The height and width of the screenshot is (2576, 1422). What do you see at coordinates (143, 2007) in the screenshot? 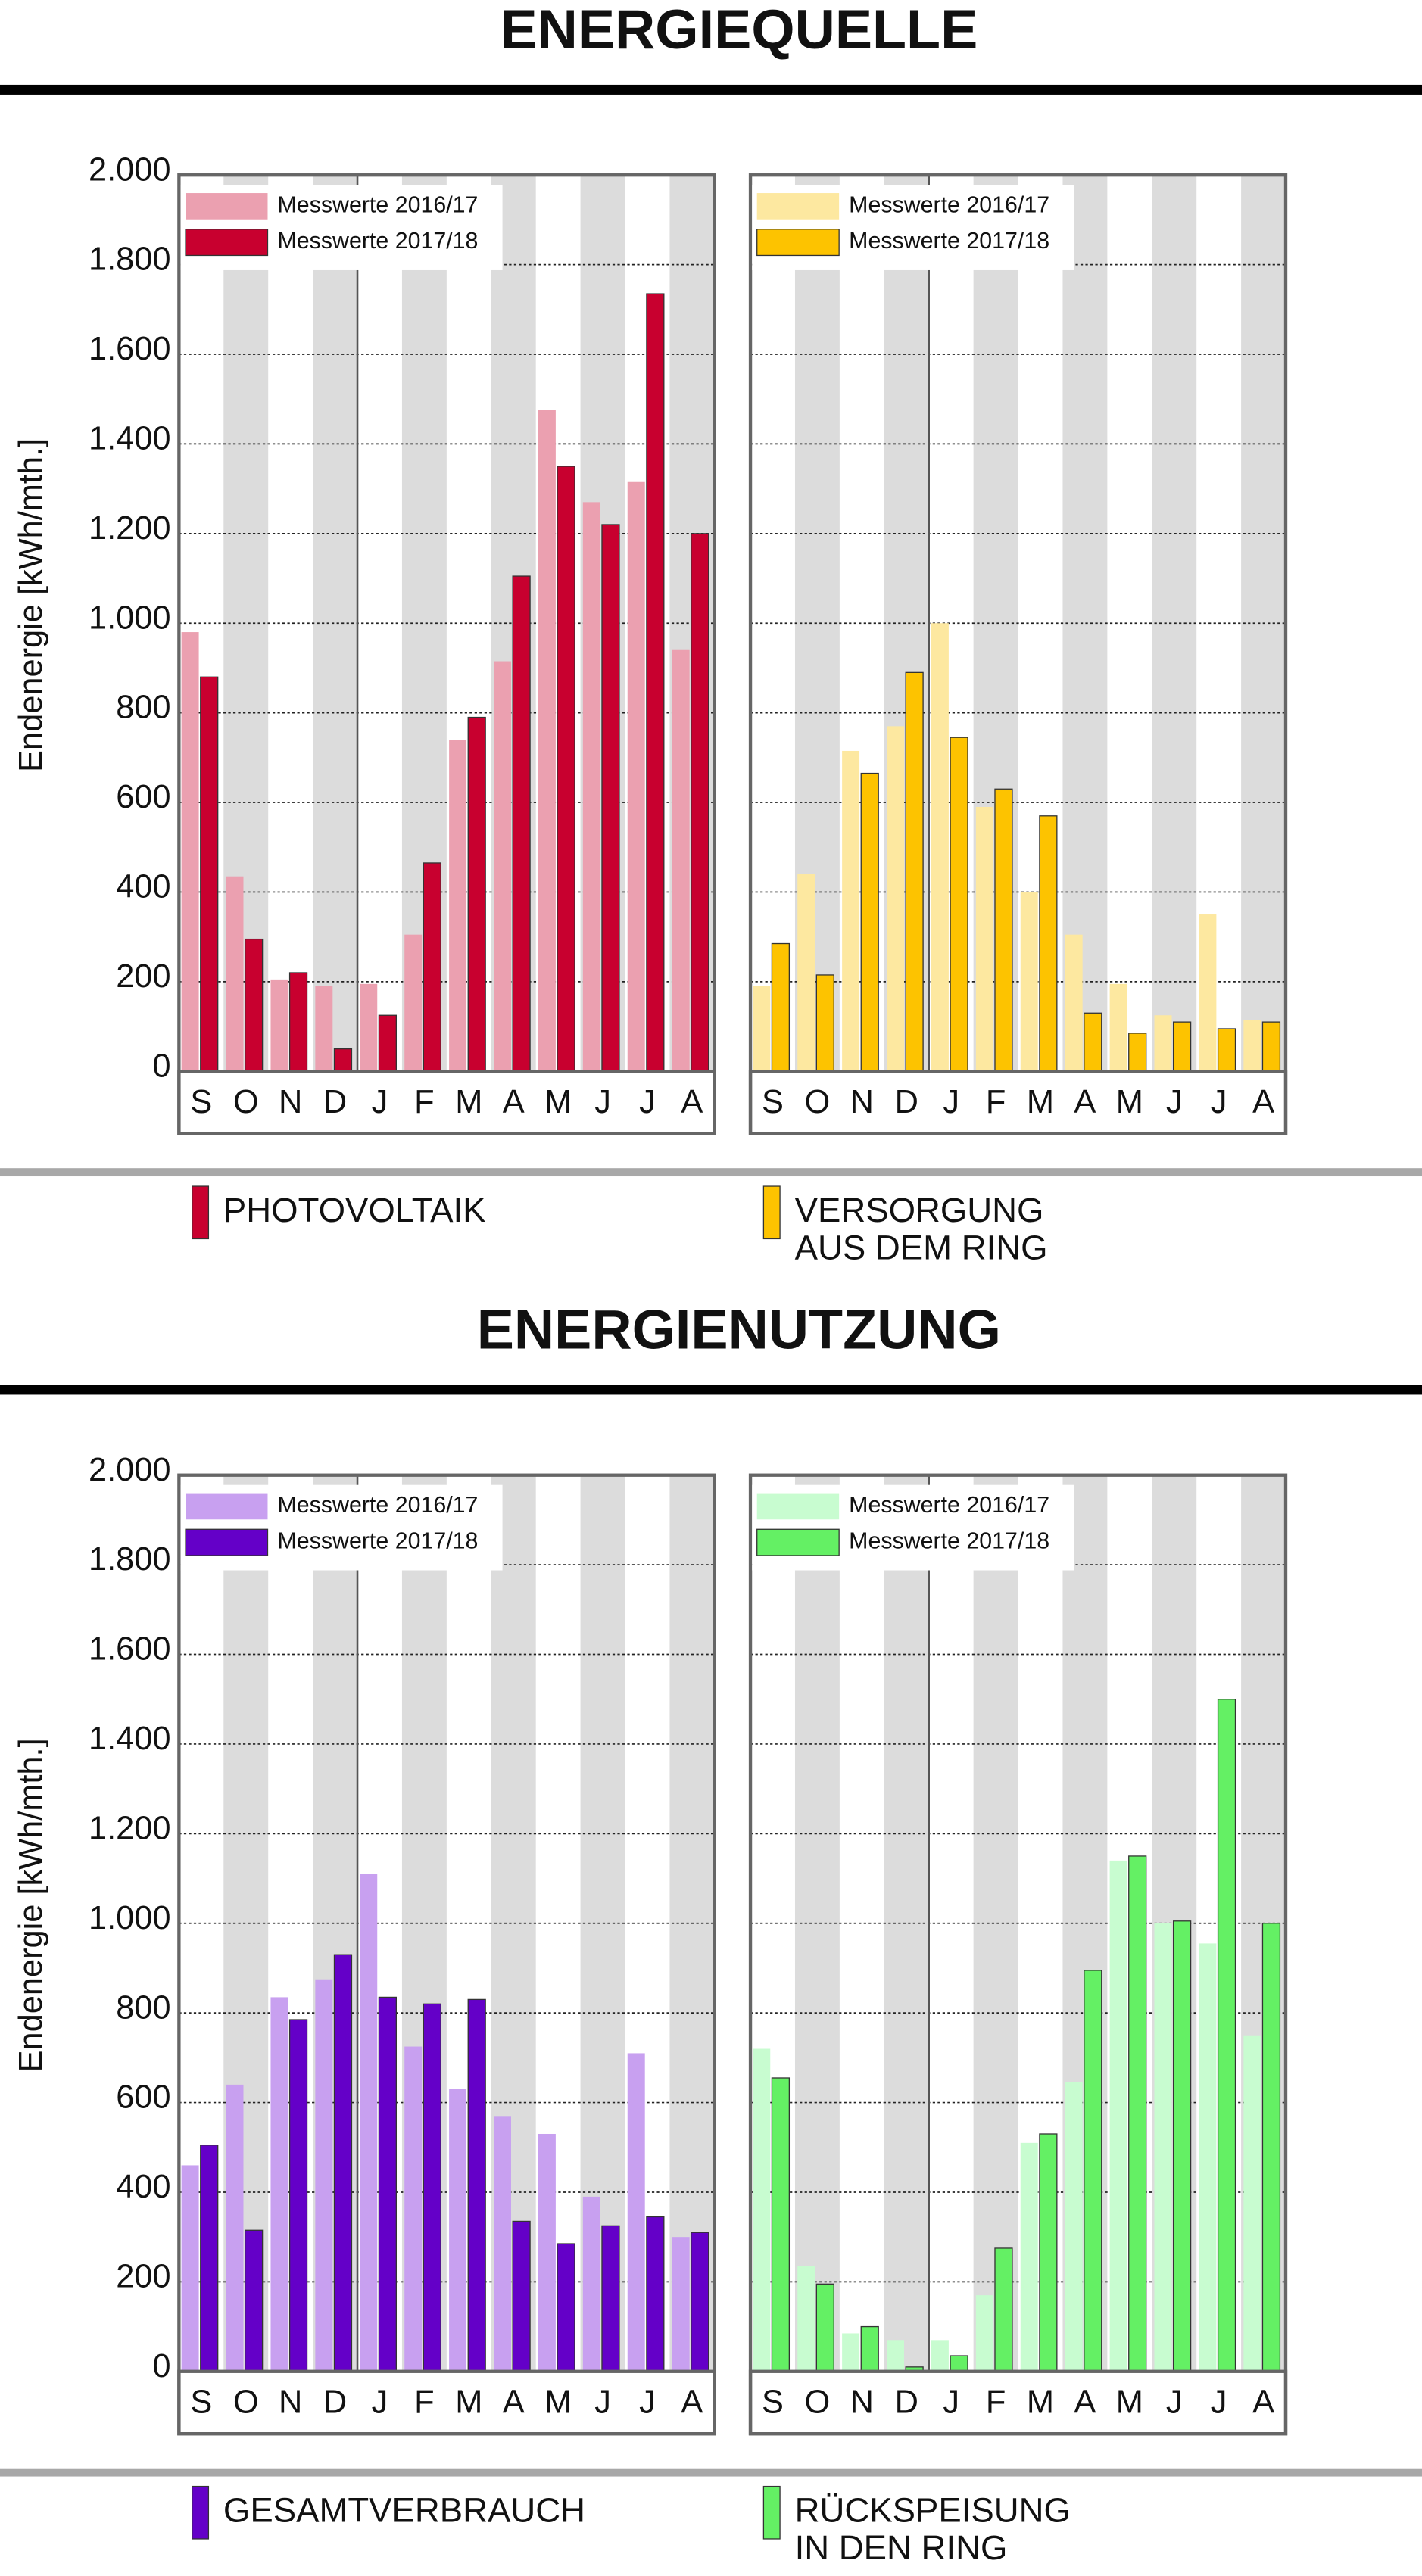
I see `y-tick-label: 800` at bounding box center [143, 2007].